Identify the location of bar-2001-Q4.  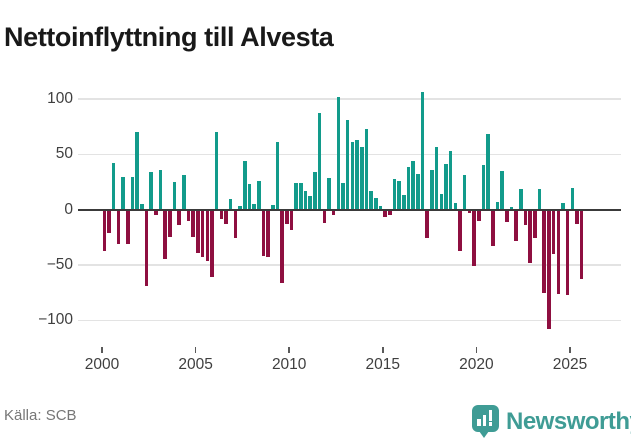
(137, 171).